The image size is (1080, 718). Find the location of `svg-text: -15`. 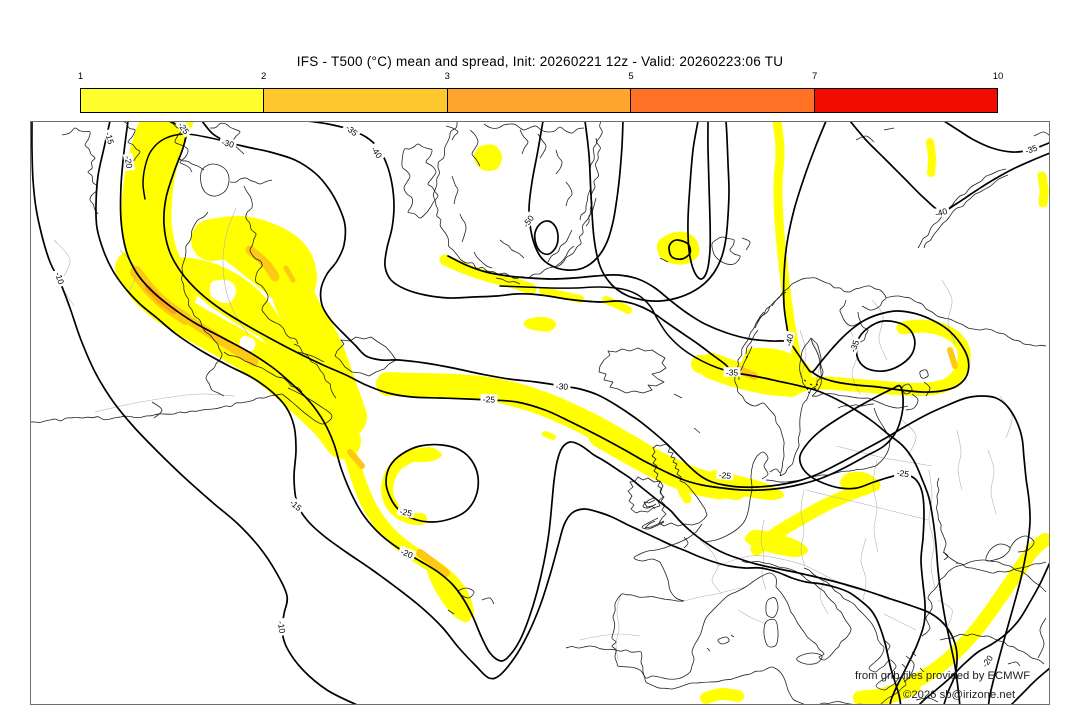

svg-text: -15 is located at coordinates (109, 138).